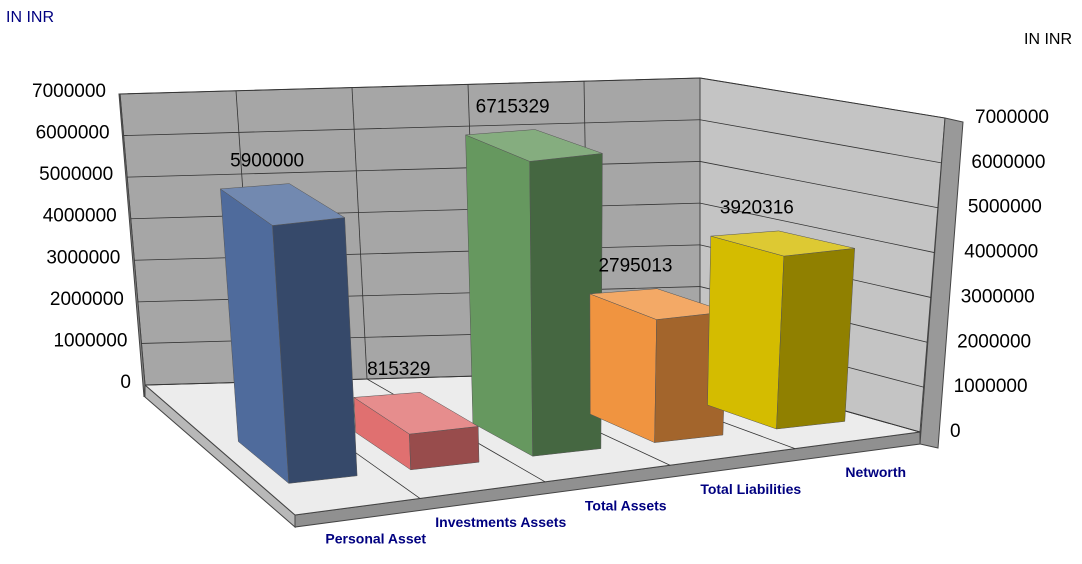 Image resolution: width=1082 pixels, height=564 pixels. What do you see at coordinates (994, 341) in the screenshot?
I see `y2-tick-label: 2000000` at bounding box center [994, 341].